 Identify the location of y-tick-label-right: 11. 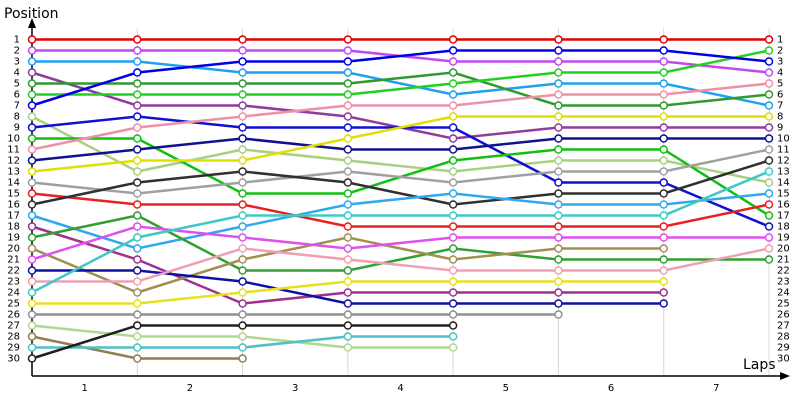
(783, 150).